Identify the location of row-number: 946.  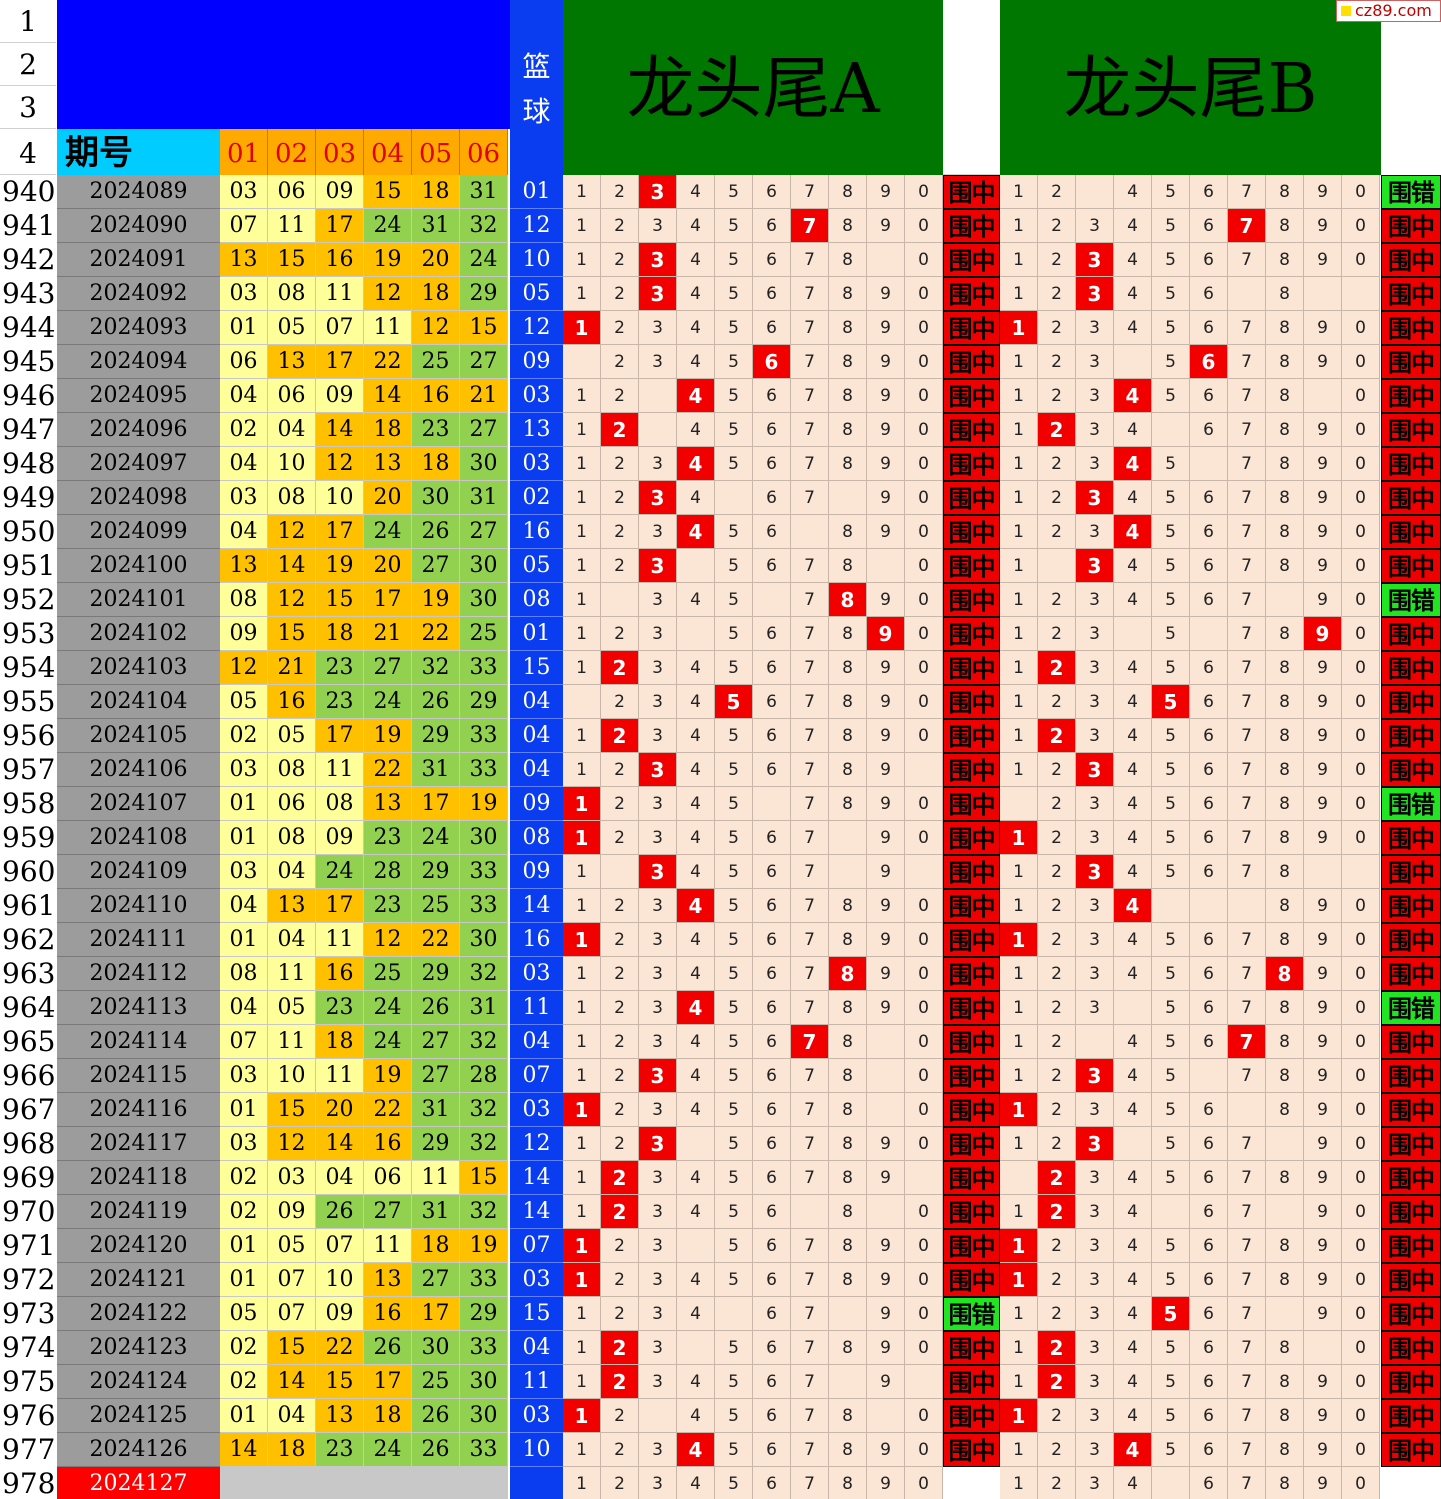
(28, 396).